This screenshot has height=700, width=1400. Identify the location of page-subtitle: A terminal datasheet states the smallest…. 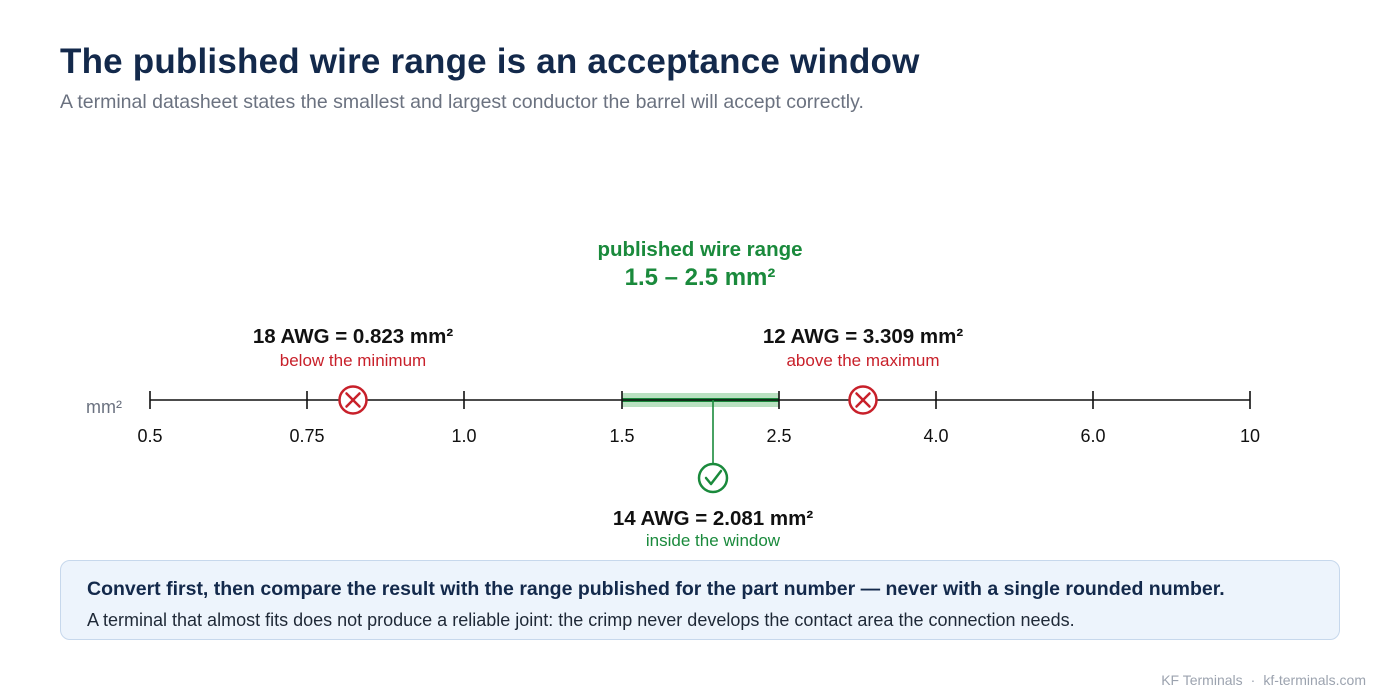
(462, 102).